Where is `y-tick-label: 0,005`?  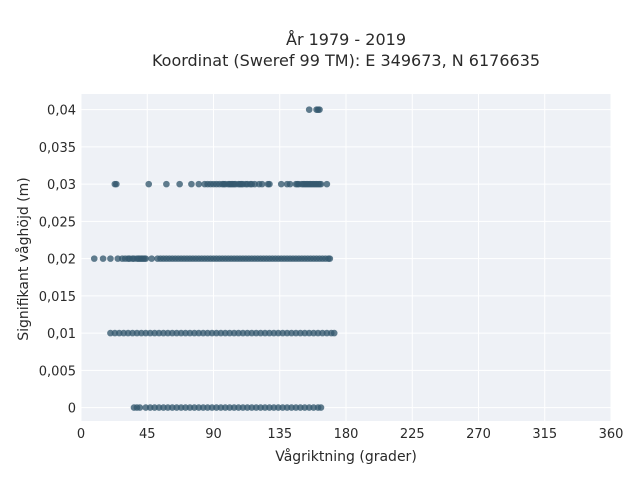 y-tick-label: 0,005 is located at coordinates (57, 371).